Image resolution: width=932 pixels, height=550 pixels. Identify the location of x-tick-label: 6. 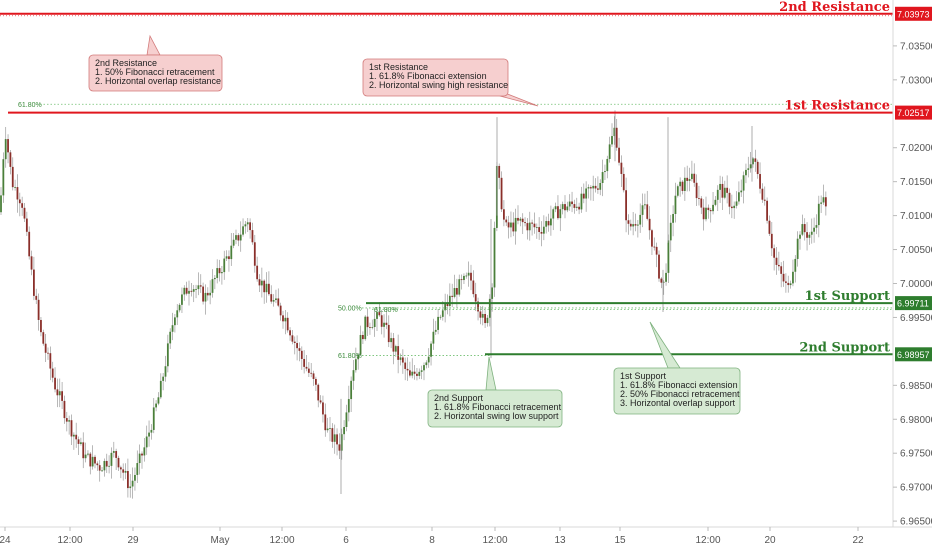
(346, 540).